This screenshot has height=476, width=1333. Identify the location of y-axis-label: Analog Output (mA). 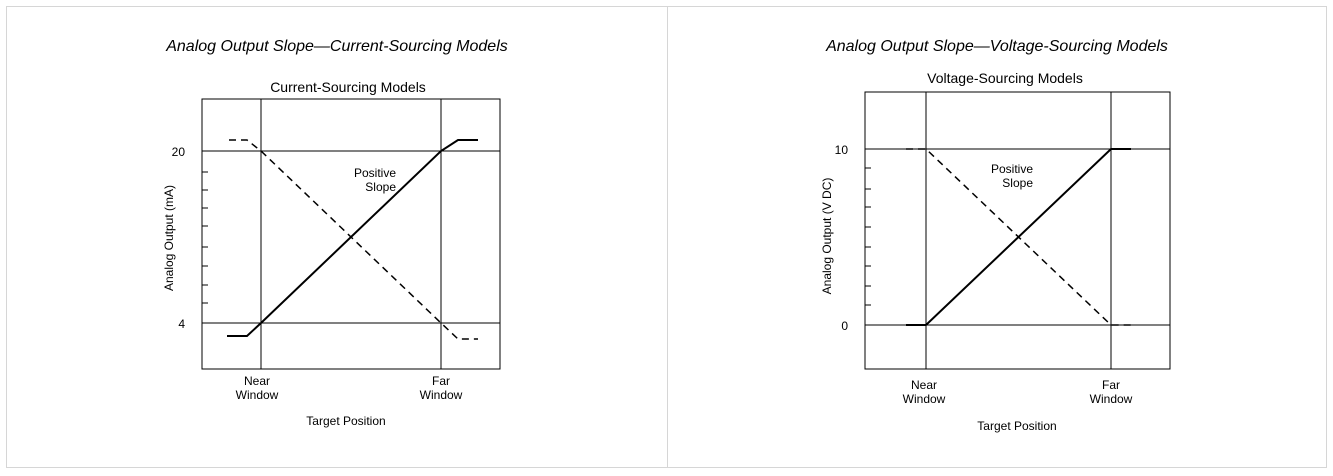
(169, 238).